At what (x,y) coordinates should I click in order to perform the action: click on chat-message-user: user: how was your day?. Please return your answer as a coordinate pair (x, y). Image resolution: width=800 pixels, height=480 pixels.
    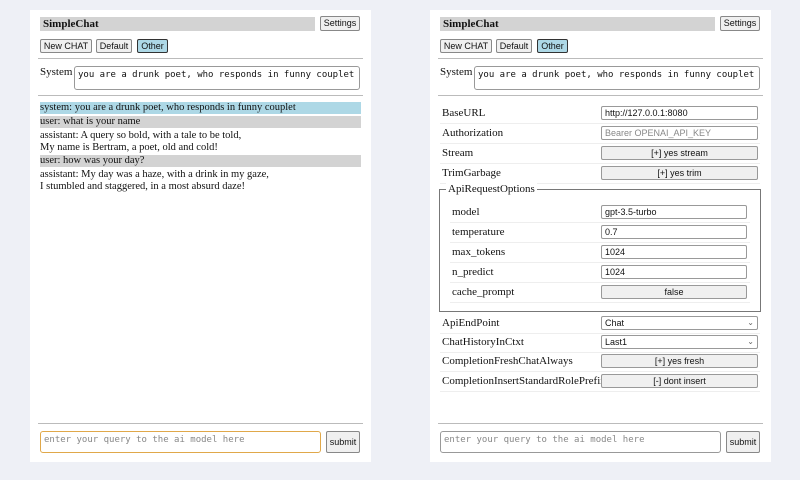
    Looking at the image, I should click on (200, 161).